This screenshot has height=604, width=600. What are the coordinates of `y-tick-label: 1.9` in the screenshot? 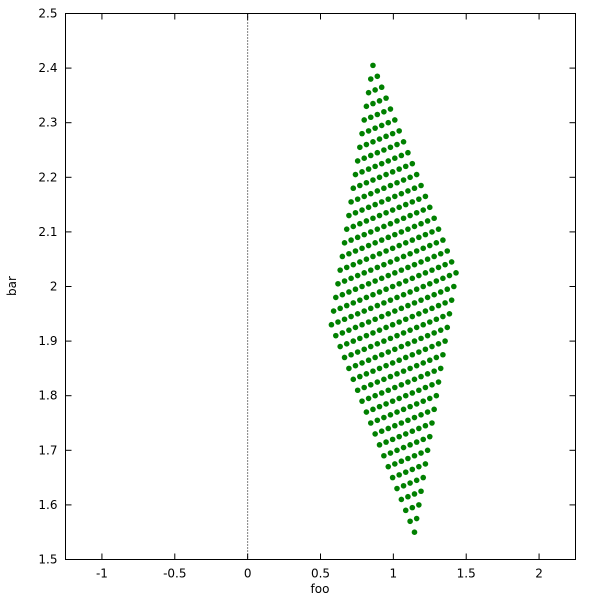 It's located at (47, 341).